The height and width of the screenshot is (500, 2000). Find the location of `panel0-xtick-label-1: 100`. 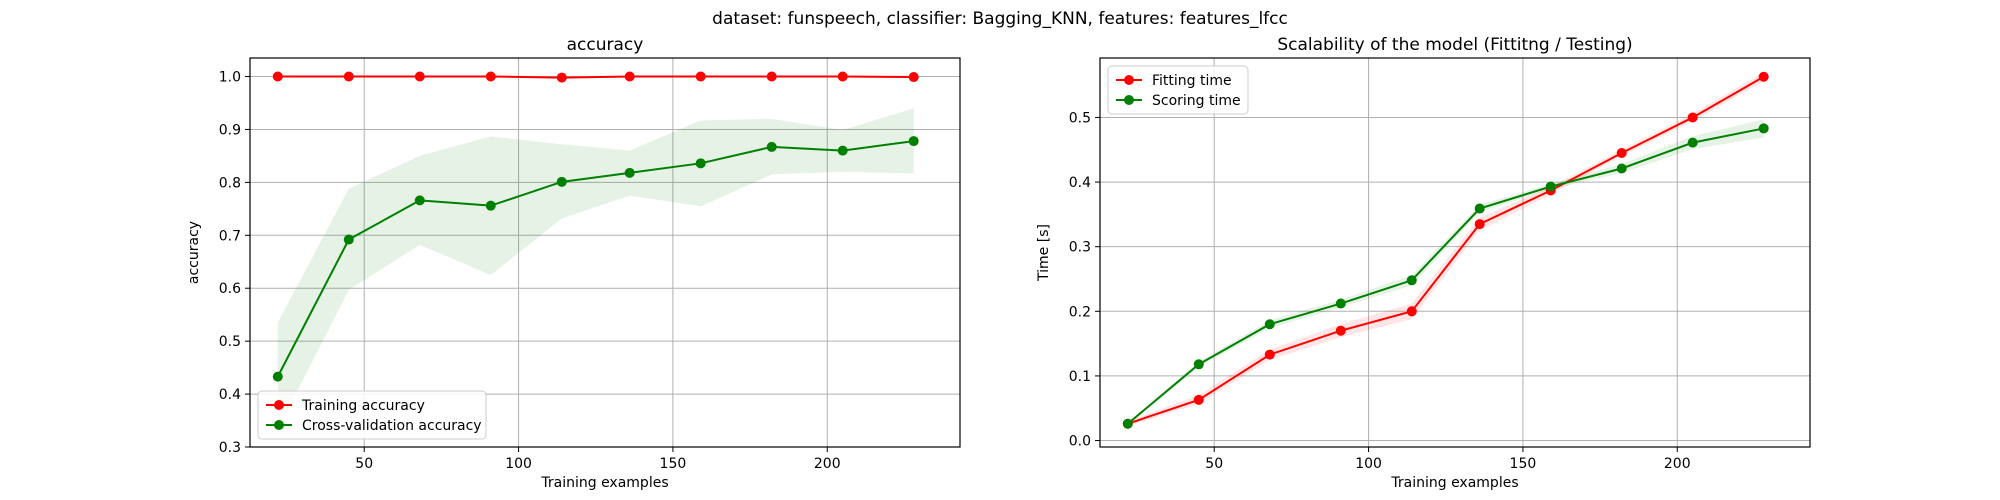

panel0-xtick-label-1: 100 is located at coordinates (518, 464).